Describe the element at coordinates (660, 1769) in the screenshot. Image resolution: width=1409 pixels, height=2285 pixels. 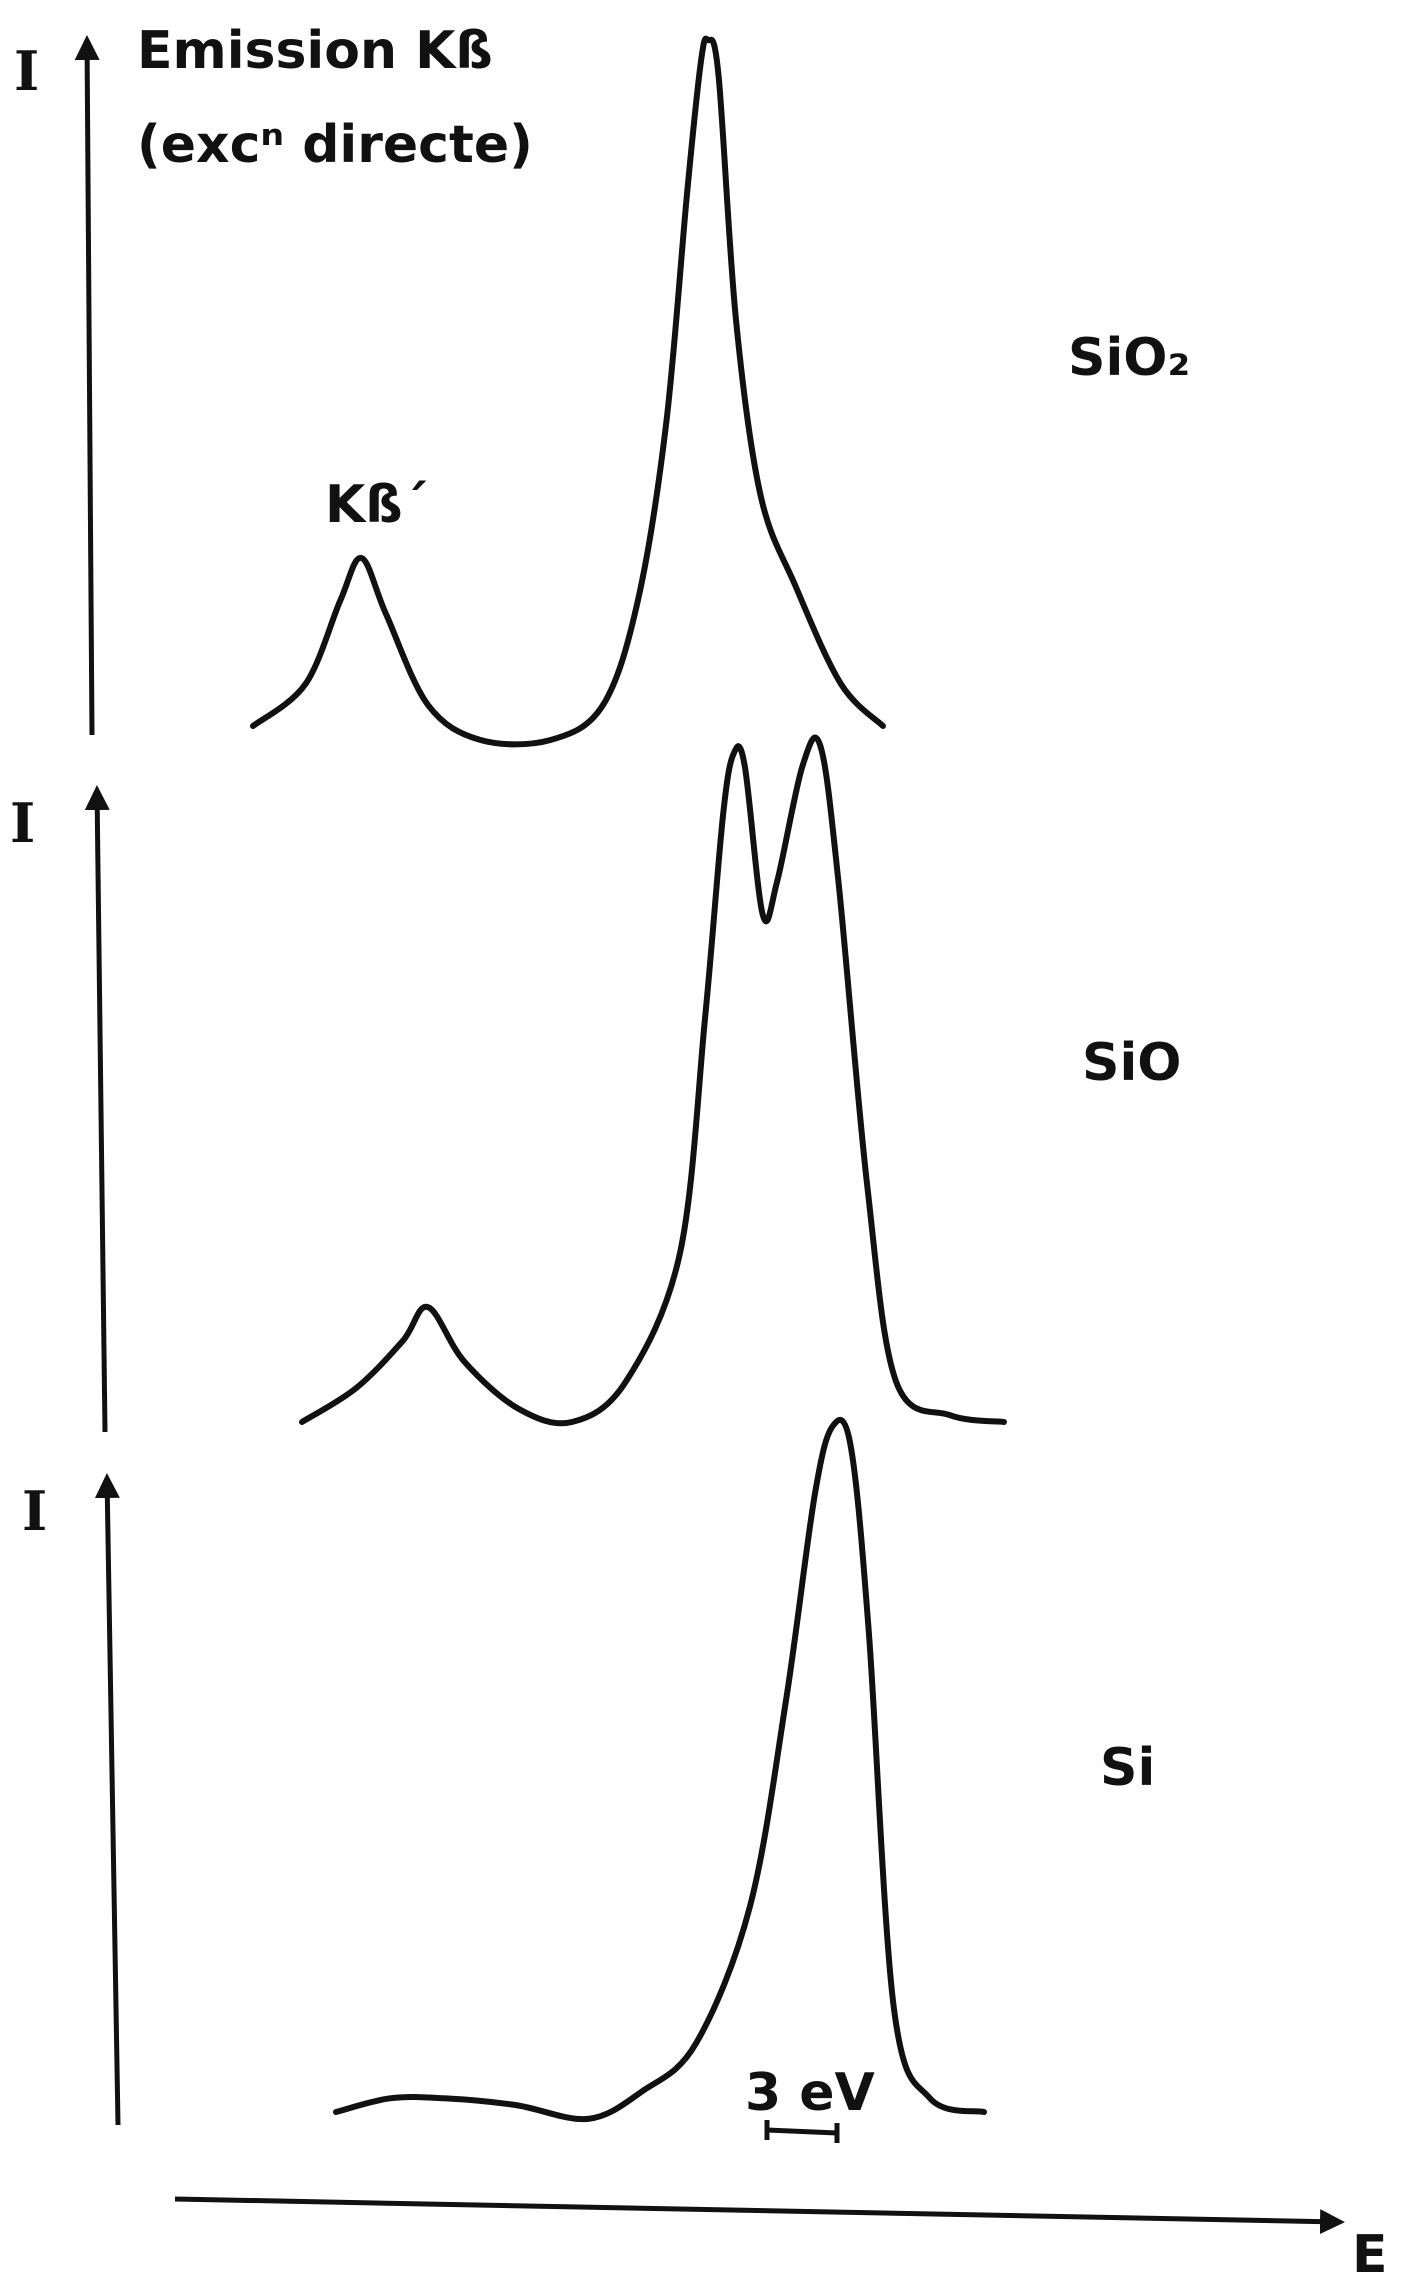
I see `series-line-si` at that location.